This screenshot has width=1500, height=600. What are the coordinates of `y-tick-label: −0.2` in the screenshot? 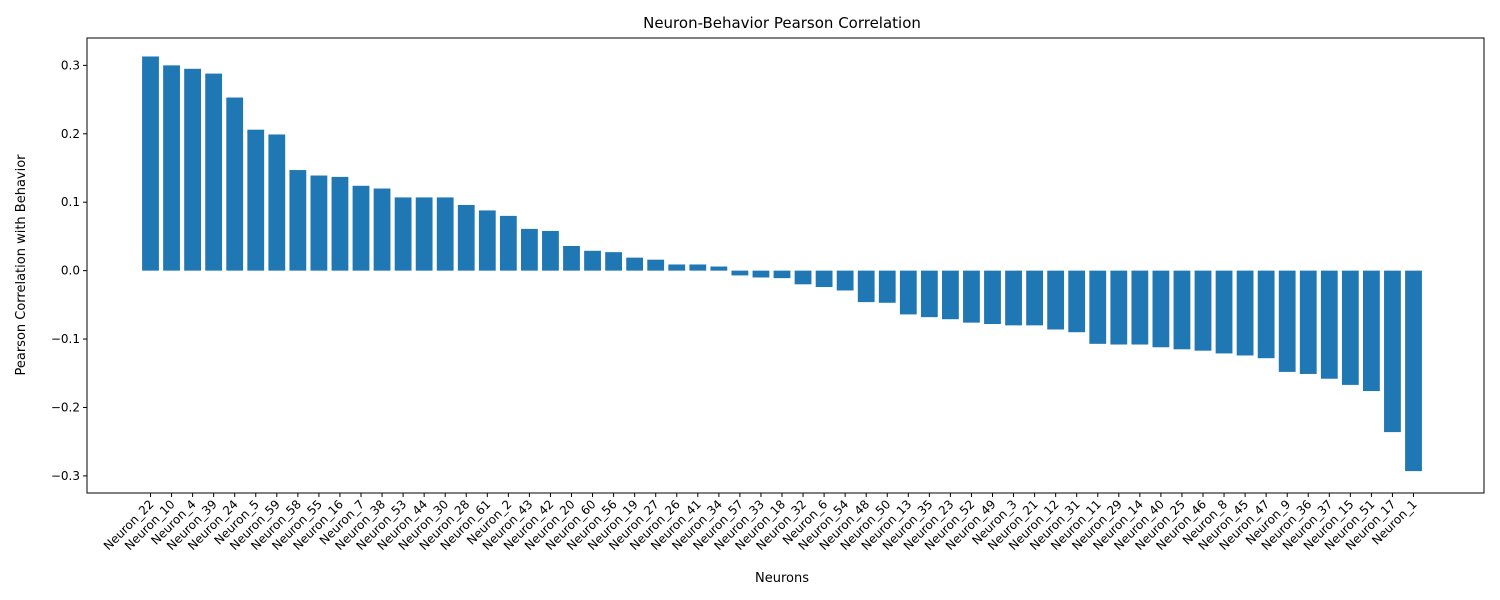 It's located at (65, 407).